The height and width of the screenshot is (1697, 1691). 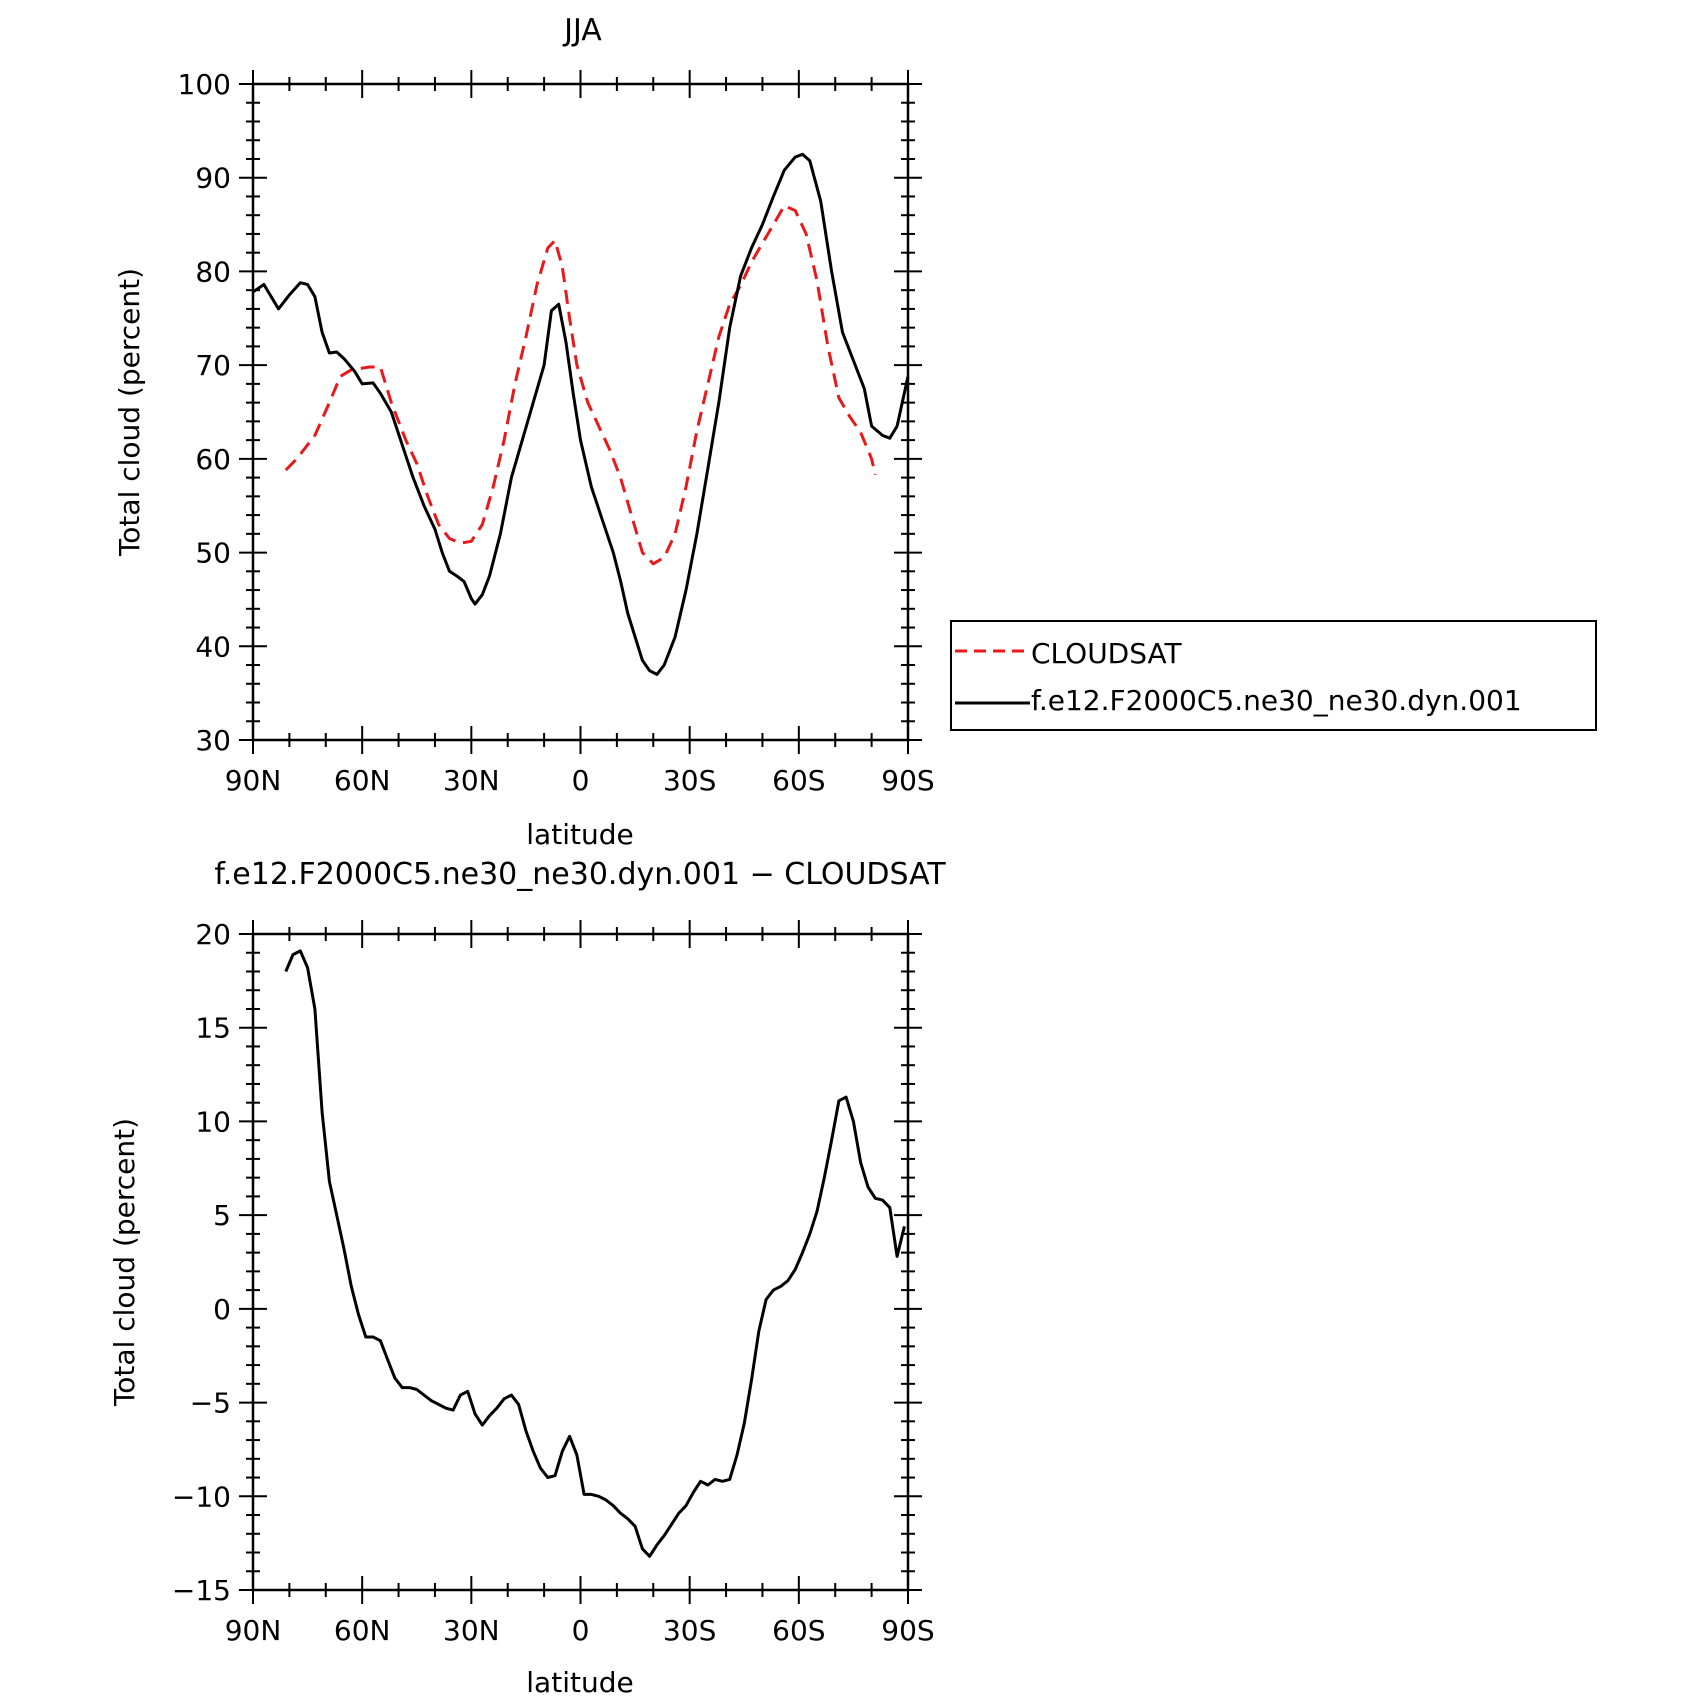 I want to click on y-tick-label: 90, so click(x=213, y=178).